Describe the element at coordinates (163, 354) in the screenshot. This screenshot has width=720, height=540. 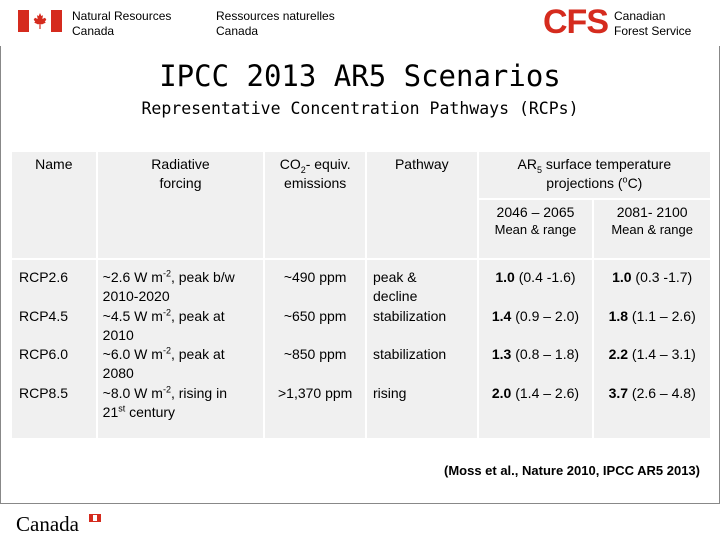
I see `forcing-line: ~6.0 W m-2, peak at` at that location.